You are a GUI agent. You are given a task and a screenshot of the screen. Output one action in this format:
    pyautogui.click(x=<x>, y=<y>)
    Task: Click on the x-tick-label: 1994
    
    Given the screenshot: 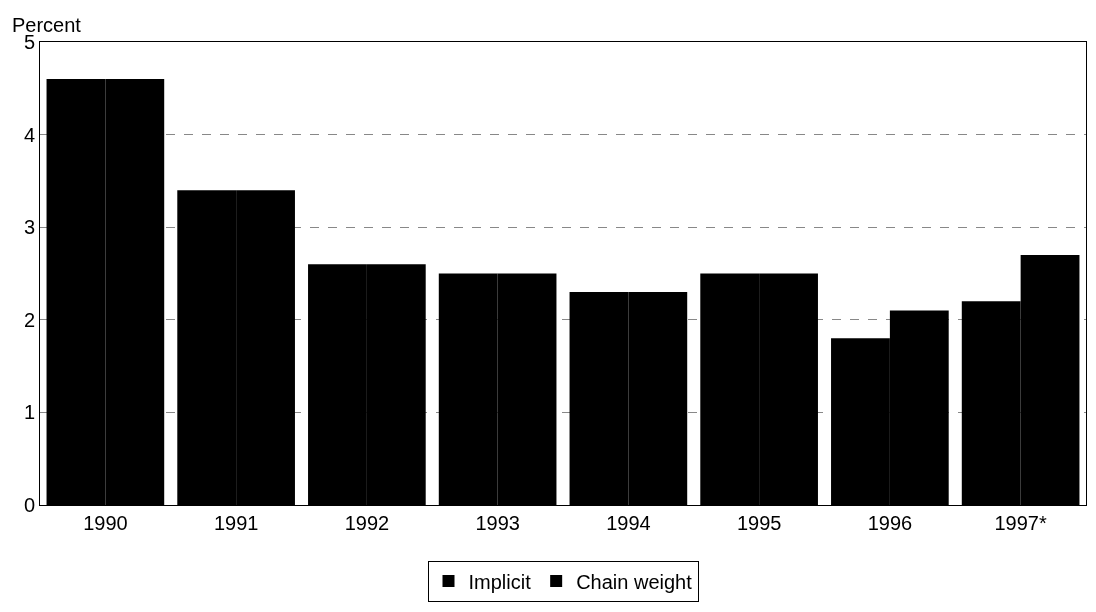 What is the action you would take?
    pyautogui.click(x=628, y=523)
    